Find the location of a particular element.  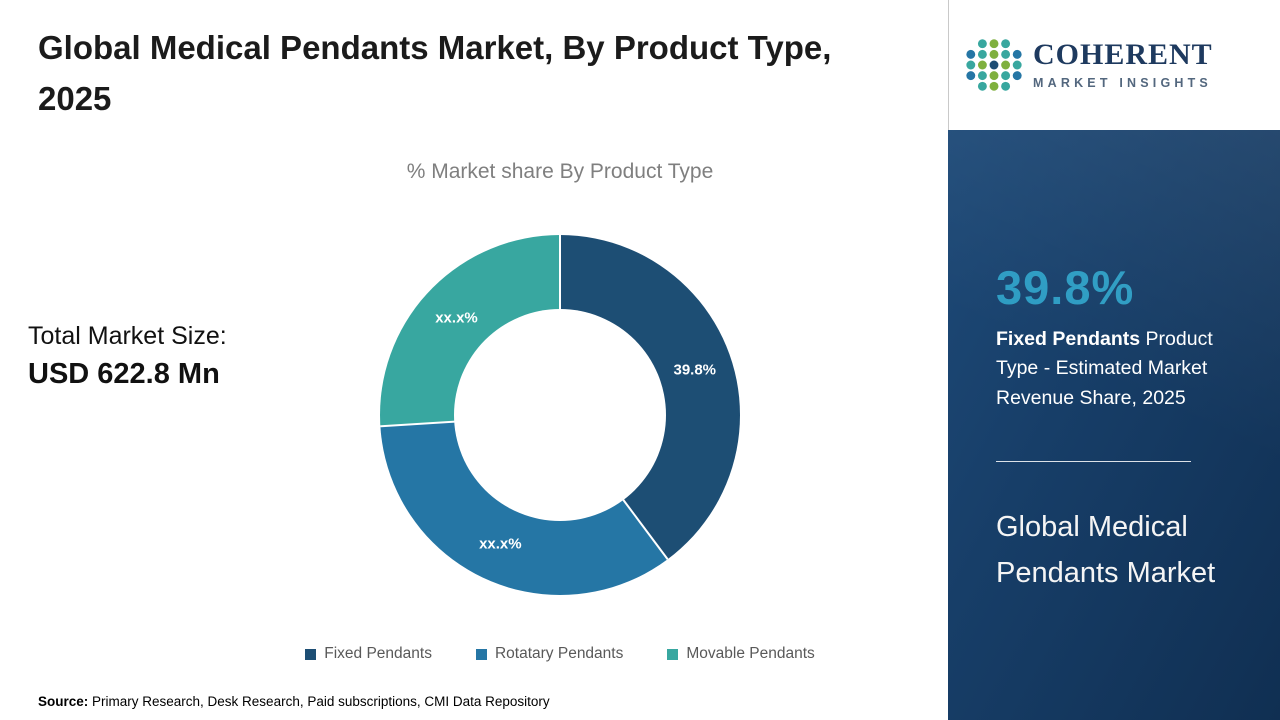

donut-chart: 39.8% xx.x% xx.x% is located at coordinates (560, 415).